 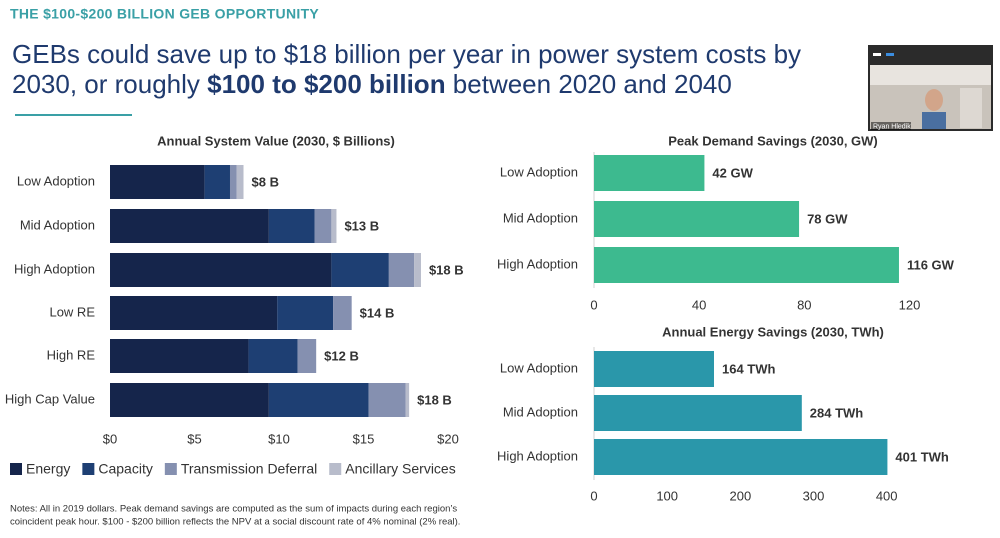 I want to click on value-label: 42 GW, so click(x=732, y=172).